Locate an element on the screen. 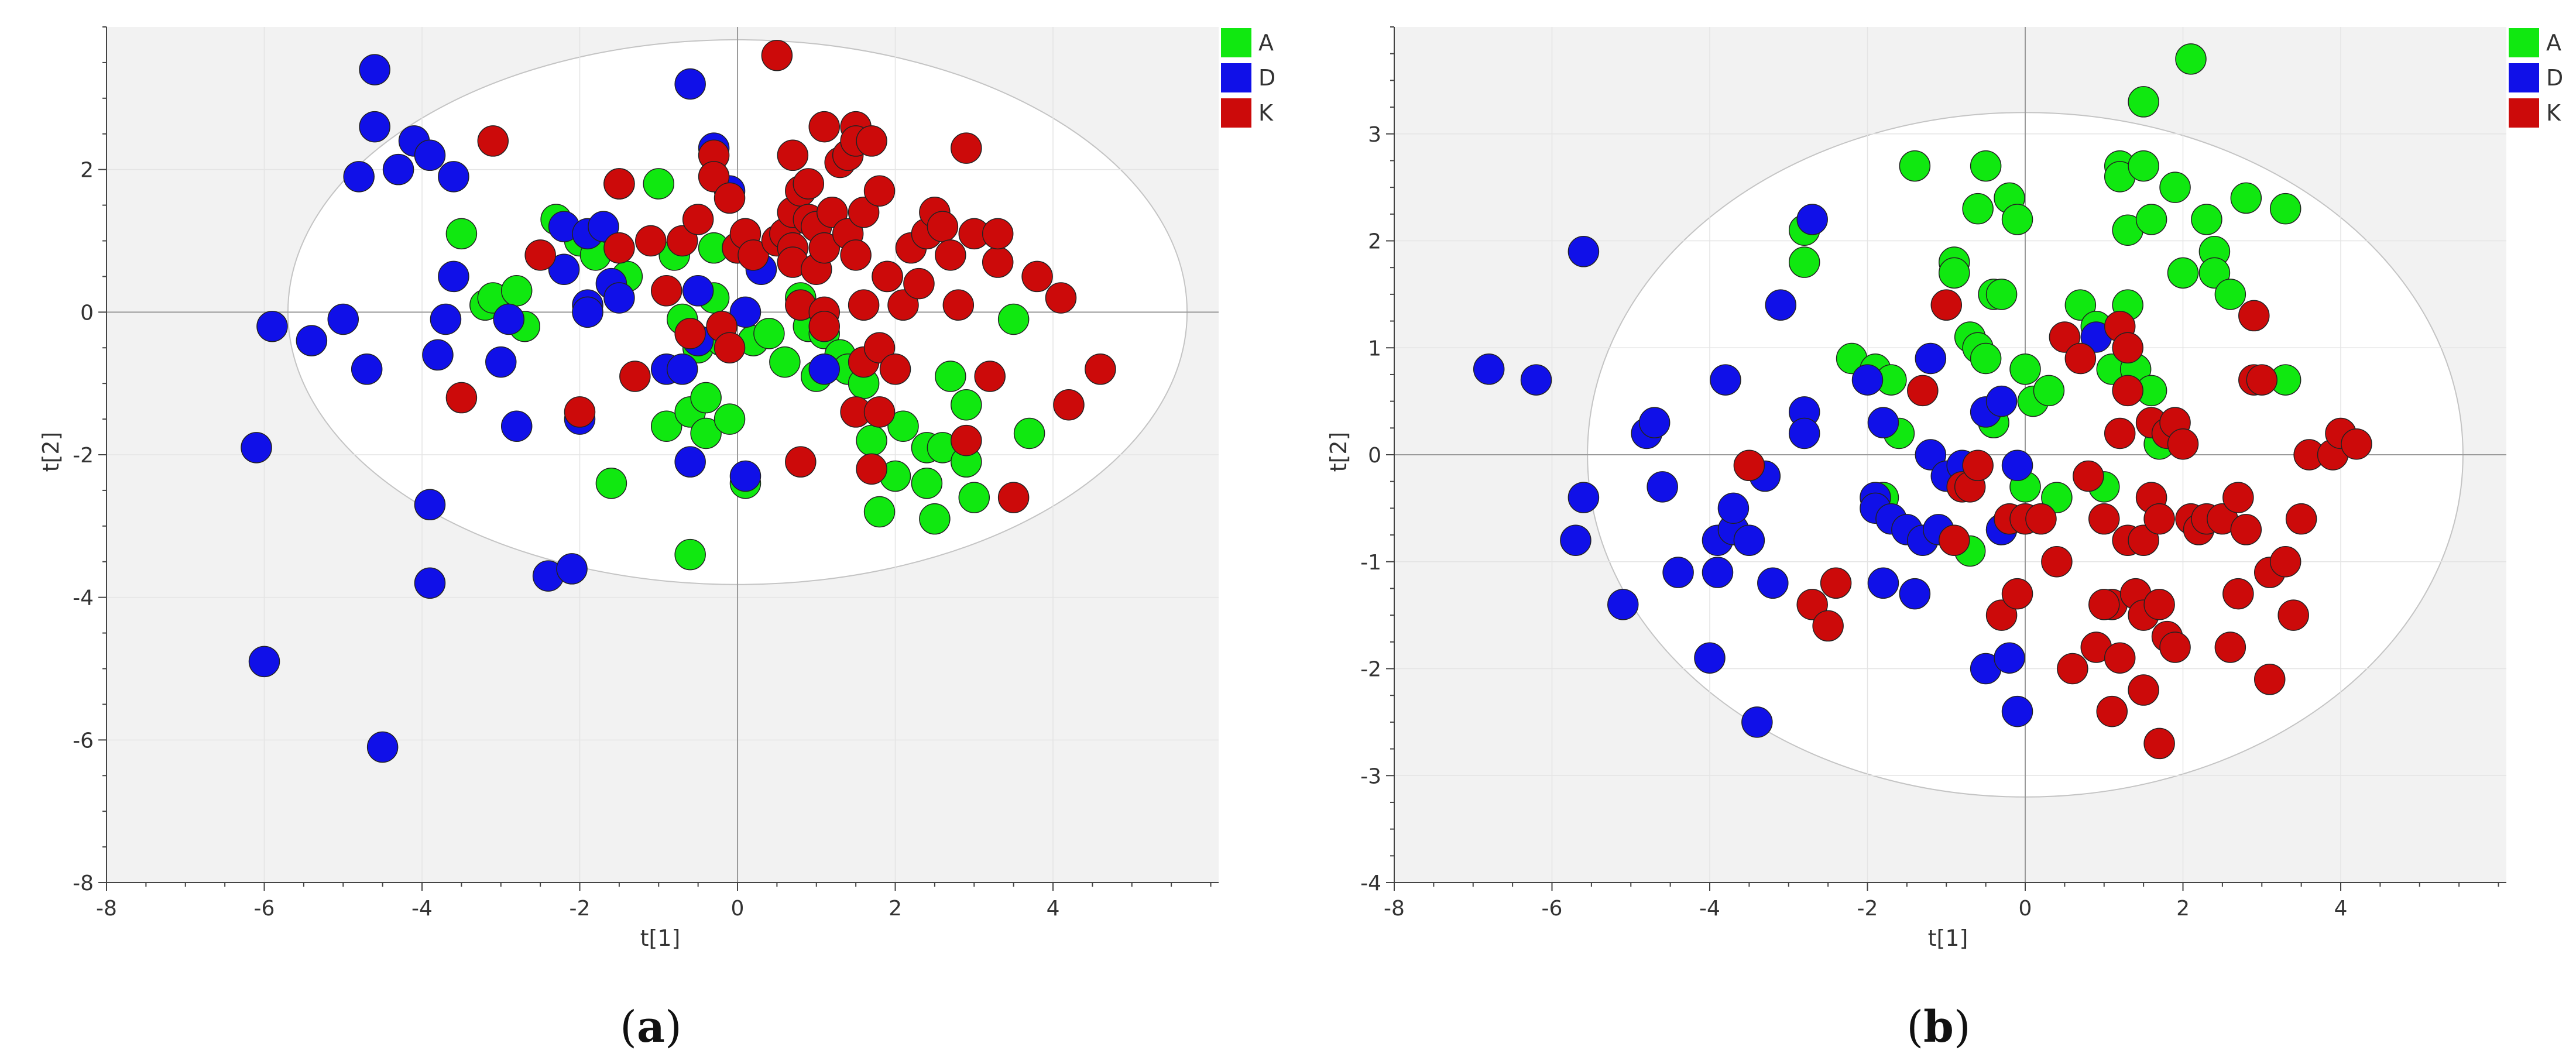  y-tick-label-a: -6 is located at coordinates (84, 741).